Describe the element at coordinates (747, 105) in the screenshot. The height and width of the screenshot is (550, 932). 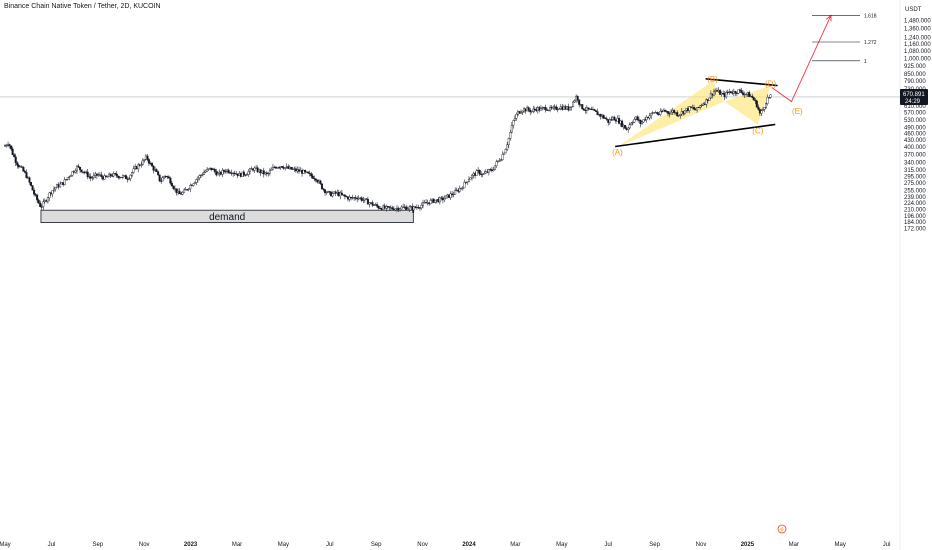
I see `harmonic-triangle-right` at that location.